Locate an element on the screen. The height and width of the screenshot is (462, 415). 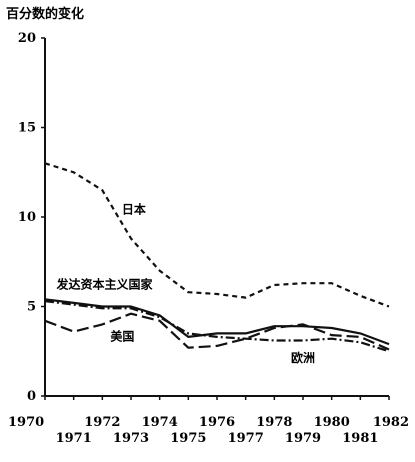
x-tick-label: 1975 is located at coordinates (188, 438).